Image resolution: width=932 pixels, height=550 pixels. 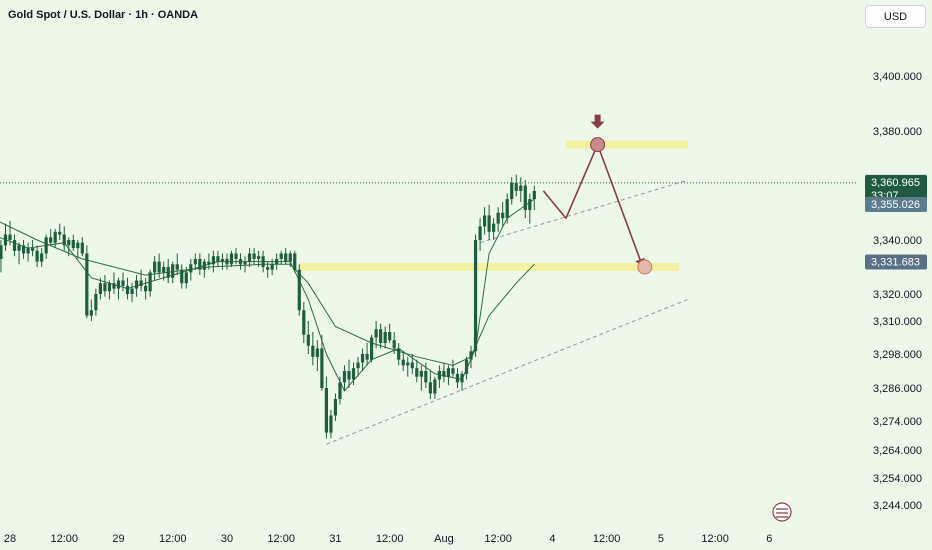 What do you see at coordinates (489, 267) in the screenshot?
I see `highlight-zone` at bounding box center [489, 267].